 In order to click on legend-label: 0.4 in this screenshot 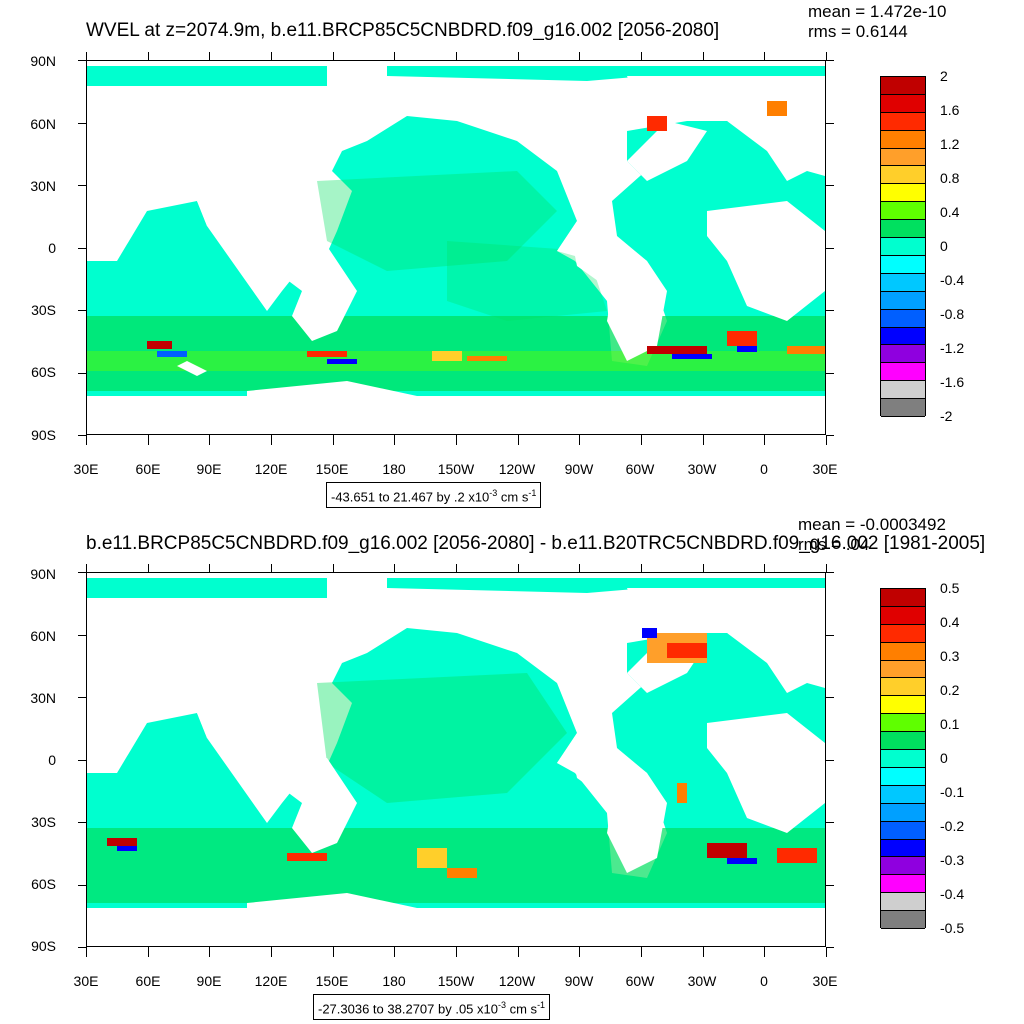, I will do `click(950, 622)`.